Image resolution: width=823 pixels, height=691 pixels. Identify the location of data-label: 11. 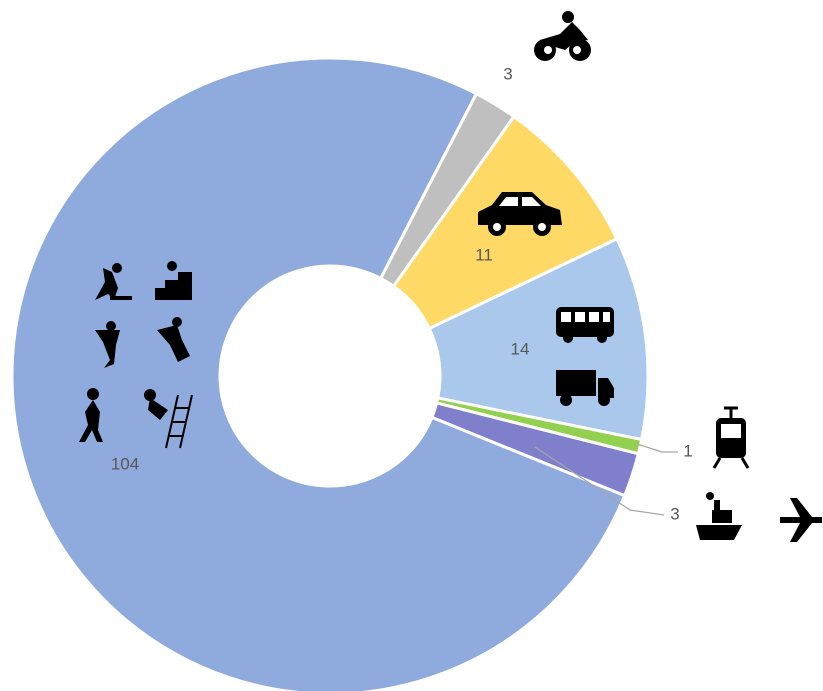
(484, 254).